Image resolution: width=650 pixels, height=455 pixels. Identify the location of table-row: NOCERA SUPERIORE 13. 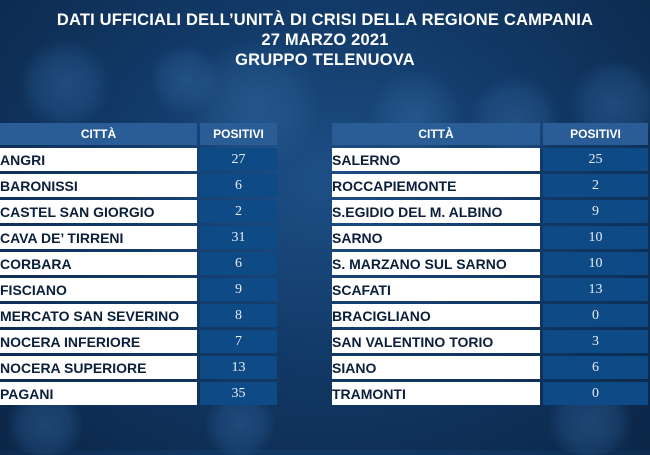
(138, 367).